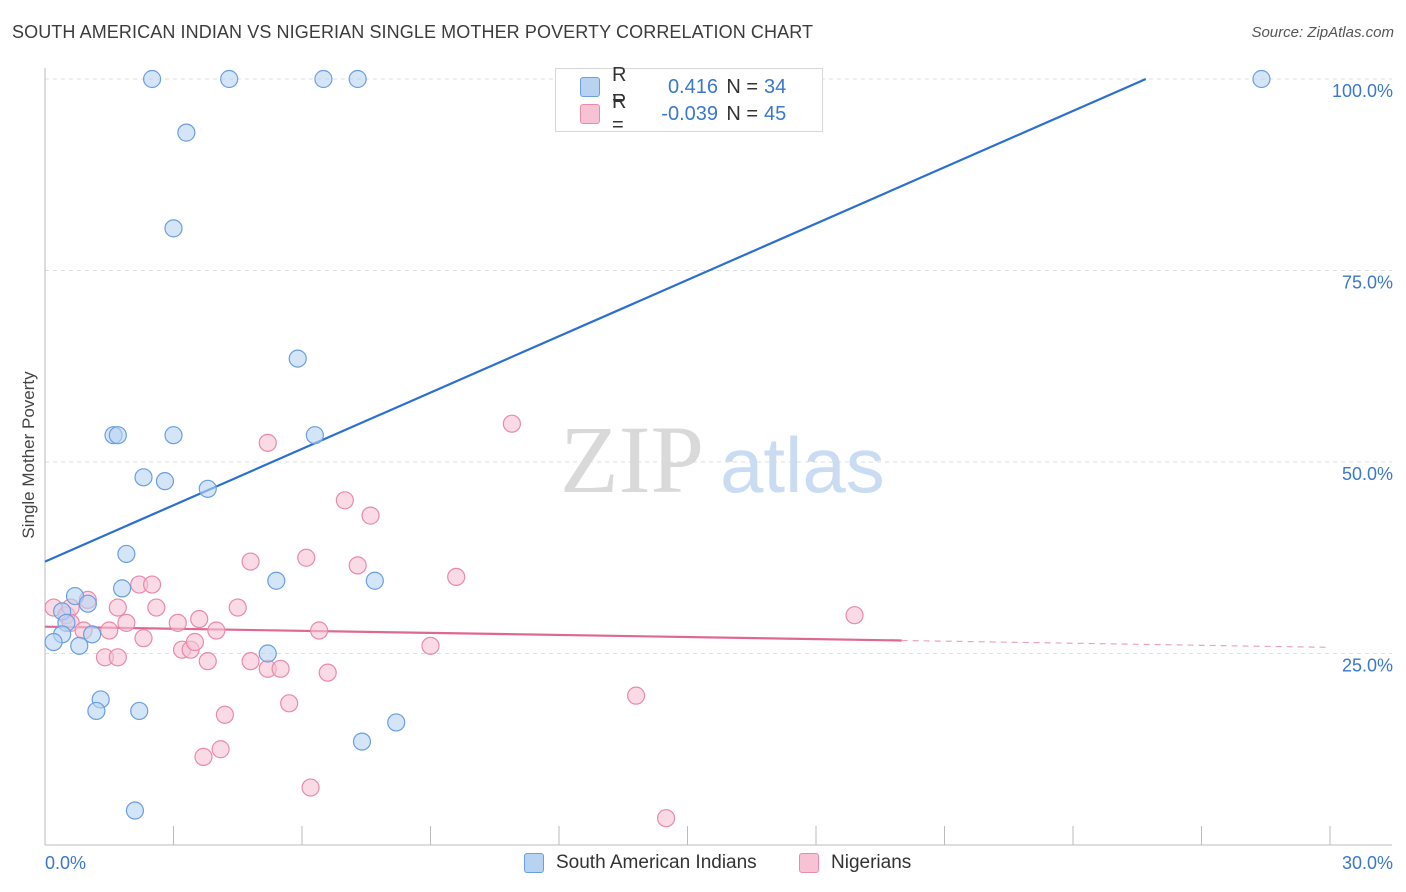 Image resolution: width=1406 pixels, height=892 pixels. I want to click on series-swatch-blue, so click(534, 863).